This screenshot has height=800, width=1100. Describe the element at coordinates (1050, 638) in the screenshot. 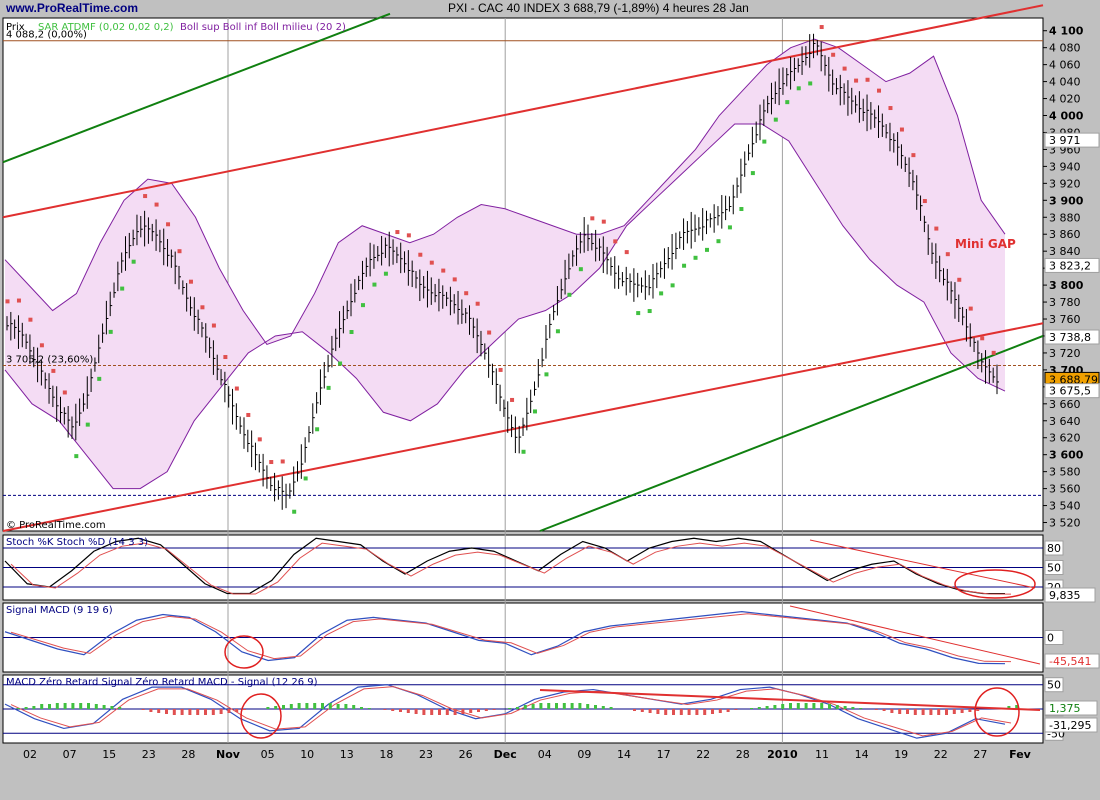

I see `macd-tick-label: 0` at that location.